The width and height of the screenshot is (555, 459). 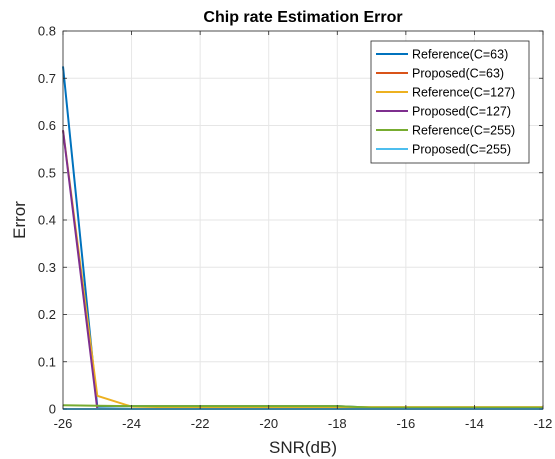 What do you see at coordinates (47, 267) in the screenshot?
I see `y-tick-label: 0.3` at bounding box center [47, 267].